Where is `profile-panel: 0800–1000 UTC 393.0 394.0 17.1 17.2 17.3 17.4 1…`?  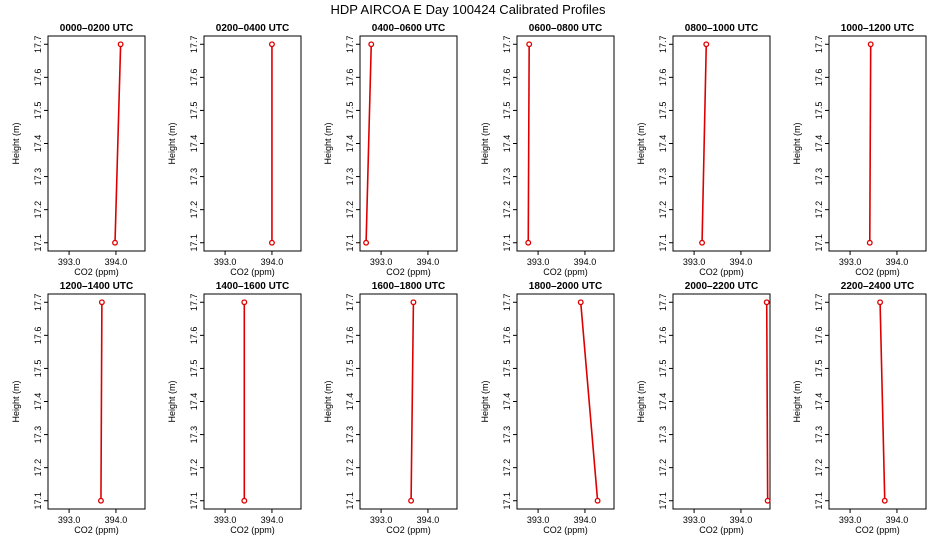
profile-panel: 0800–1000 UTC 393.0 394.0 17.1 17.2 17.3 17.4 1… is located at coordinates (703, 150).